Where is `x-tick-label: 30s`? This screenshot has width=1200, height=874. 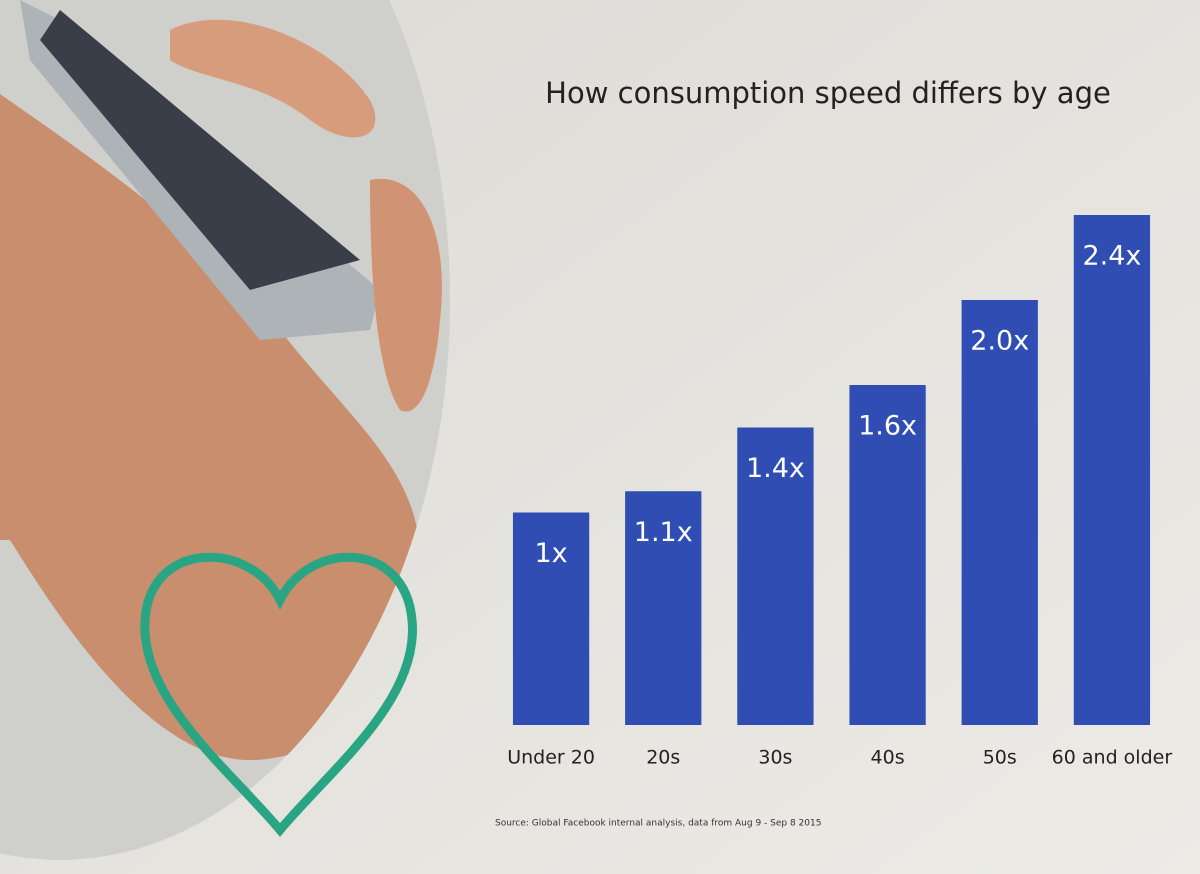 x-tick-label: 30s is located at coordinates (775, 758).